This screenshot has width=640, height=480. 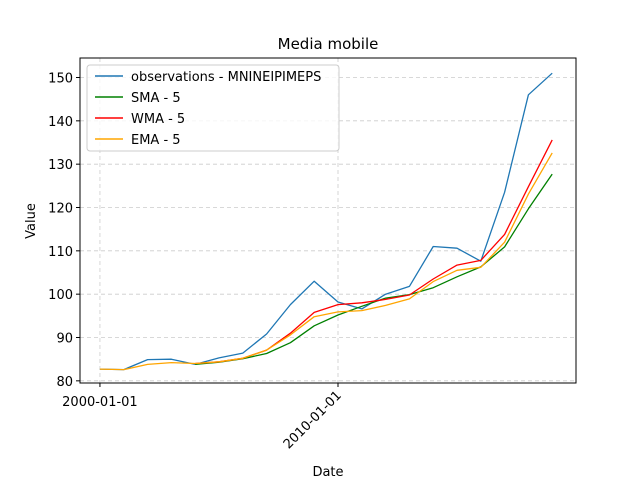 I want to click on legend-label-wma: WMA - 5, so click(x=158, y=119).